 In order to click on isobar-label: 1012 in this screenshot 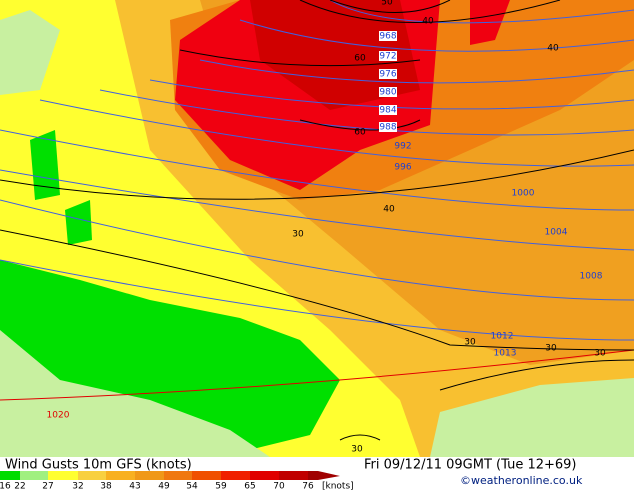, I will do `click(502, 337)`.